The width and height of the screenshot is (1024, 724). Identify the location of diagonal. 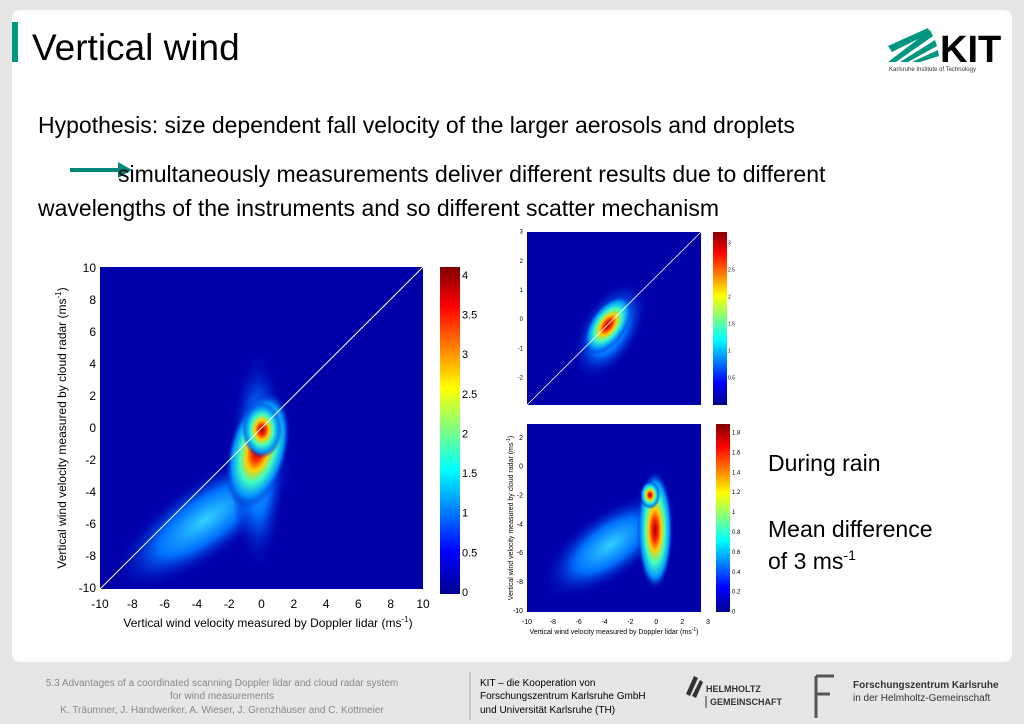
(261, 428).